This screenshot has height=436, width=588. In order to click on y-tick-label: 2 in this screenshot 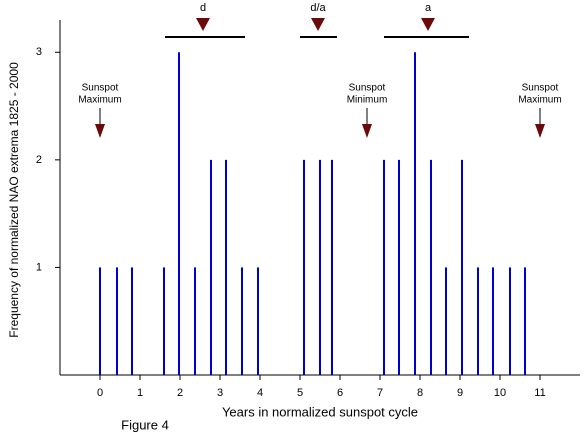, I will do `click(39, 160)`.